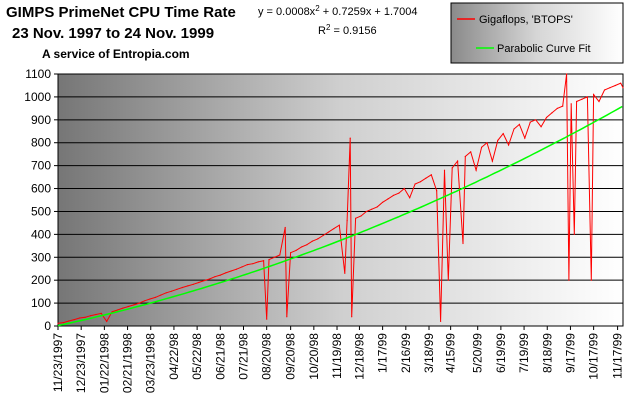 The height and width of the screenshot is (403, 625). I want to click on xtick-label-24: 11/17/99, so click(618, 356).